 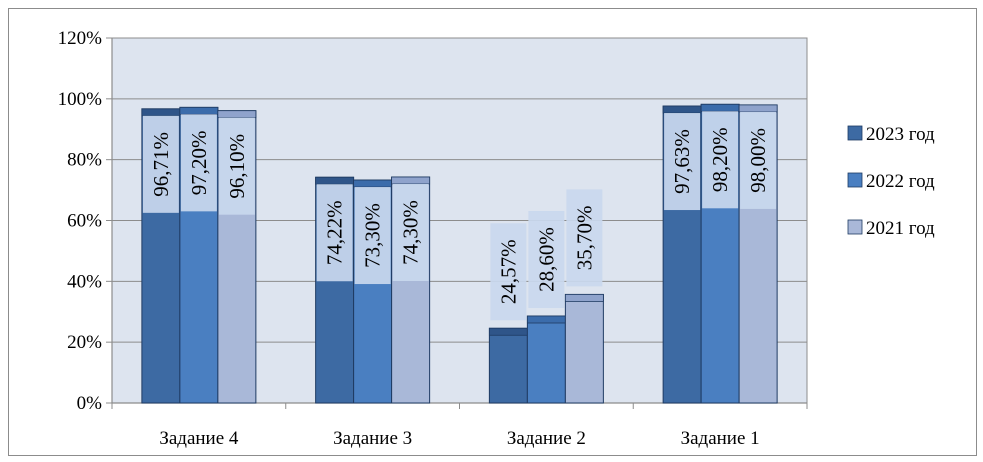 I want to click on y-tick-label: 20%, so click(x=84, y=342).